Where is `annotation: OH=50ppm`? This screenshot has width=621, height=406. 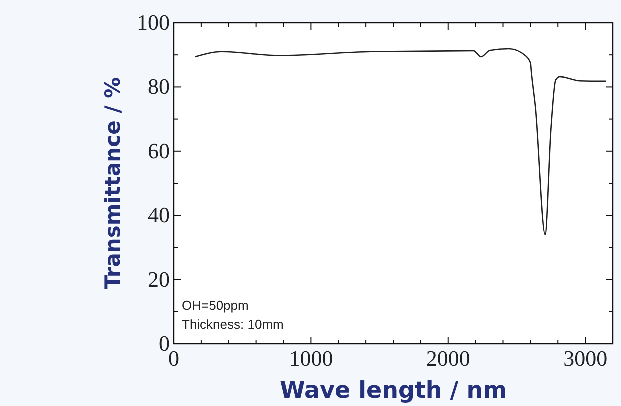 annotation: OH=50ppm is located at coordinates (215, 305).